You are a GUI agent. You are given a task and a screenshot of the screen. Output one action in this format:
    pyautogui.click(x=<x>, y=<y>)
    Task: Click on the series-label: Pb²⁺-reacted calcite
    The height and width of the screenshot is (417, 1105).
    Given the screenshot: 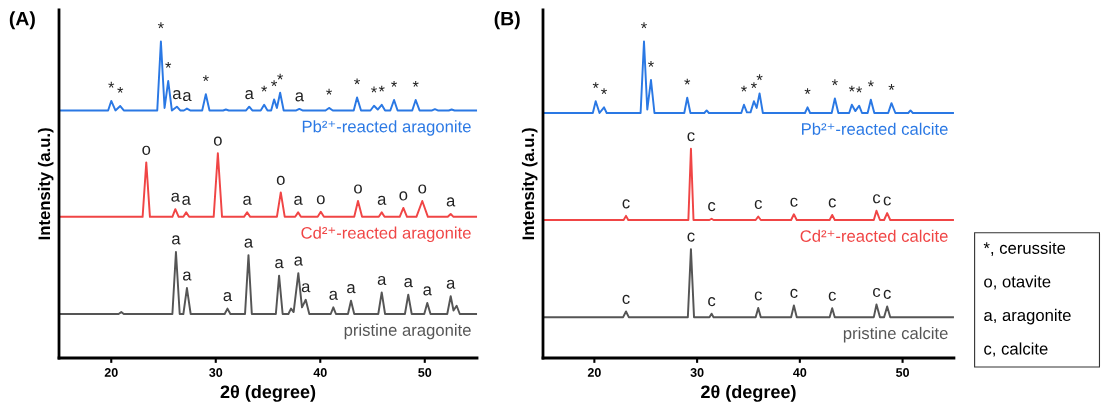 What is the action you would take?
    pyautogui.click(x=875, y=128)
    